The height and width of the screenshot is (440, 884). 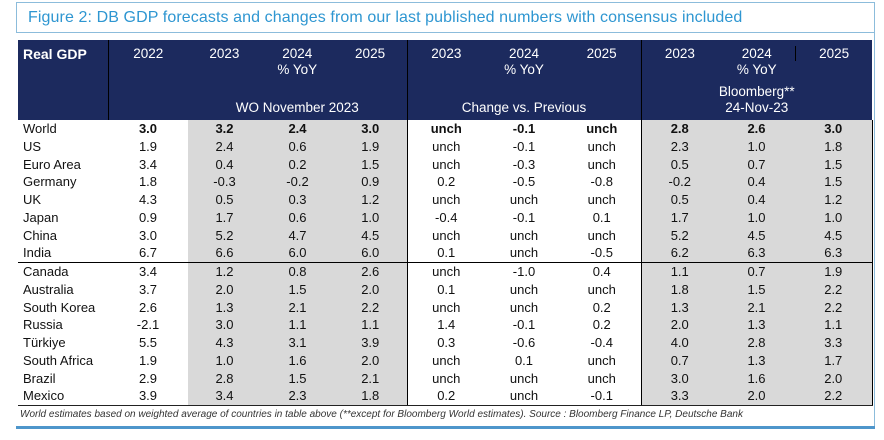 I want to click on year-2022-header-cell: 2022, so click(x=148, y=80).